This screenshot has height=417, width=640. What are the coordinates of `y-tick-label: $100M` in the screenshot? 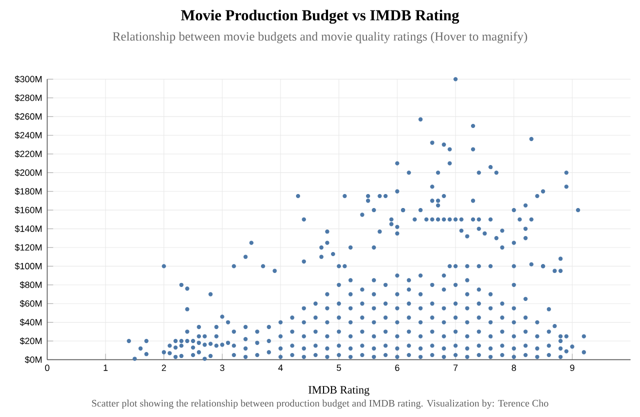 It's located at (28, 266).